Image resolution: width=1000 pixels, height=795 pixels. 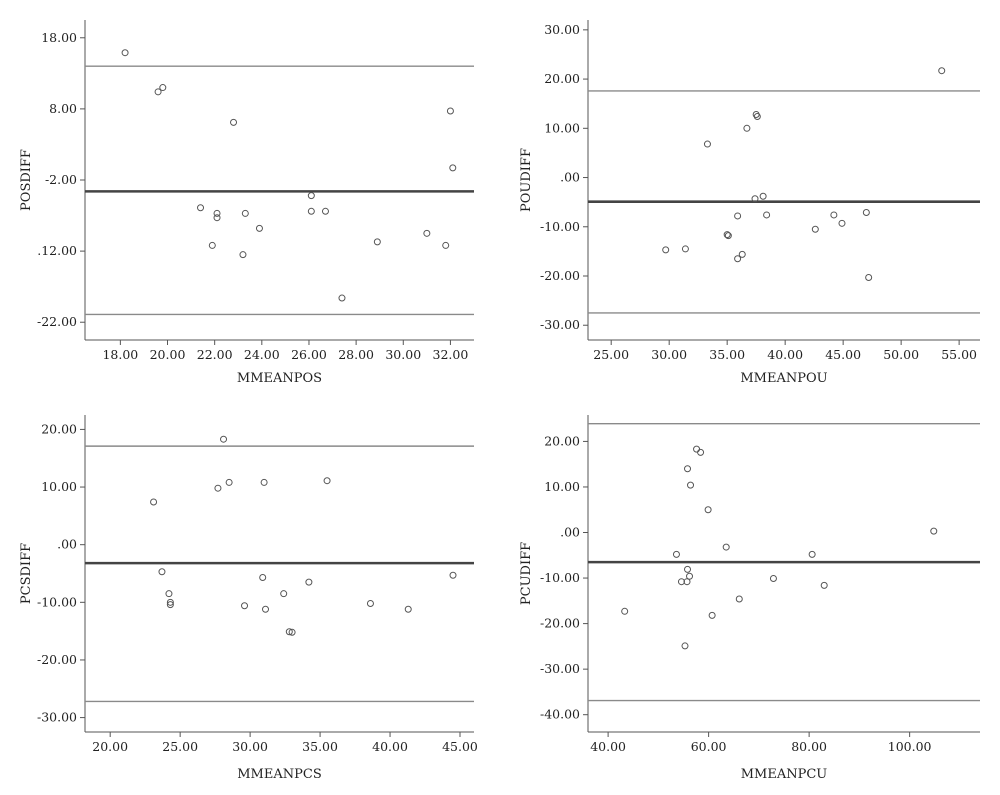 What do you see at coordinates (901, 354) in the screenshot?
I see `x-tick-label: 50.00` at bounding box center [901, 354].